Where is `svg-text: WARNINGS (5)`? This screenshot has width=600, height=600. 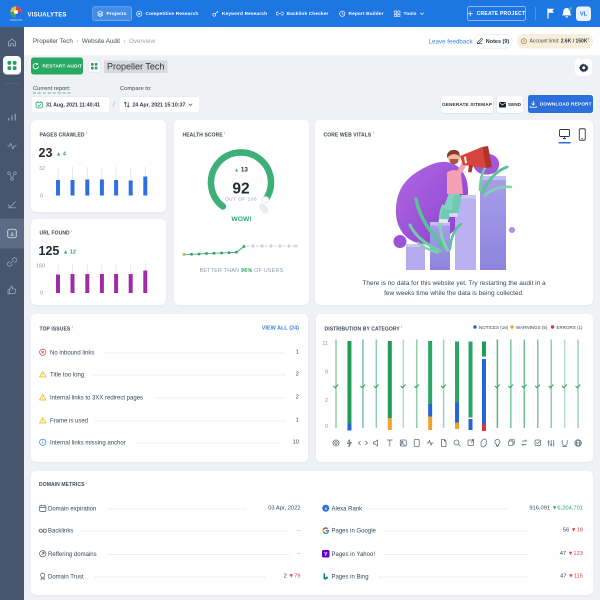
svg-text: WARNINGS (5) is located at coordinates (532, 327).